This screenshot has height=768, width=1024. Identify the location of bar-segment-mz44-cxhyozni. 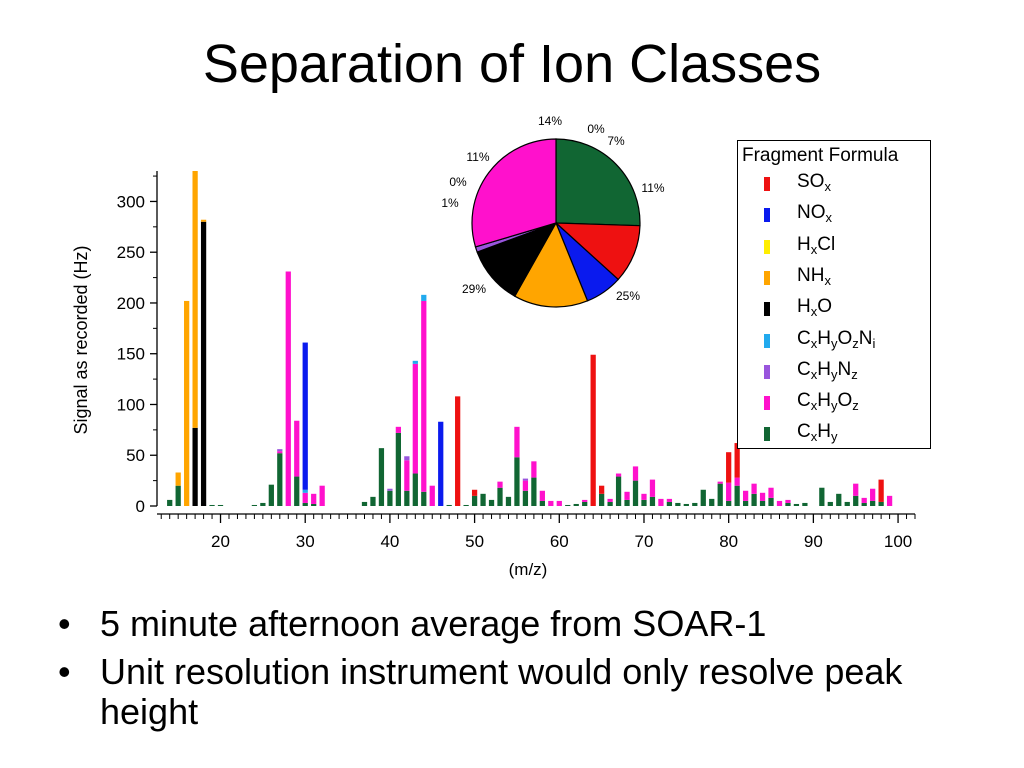
(424, 297).